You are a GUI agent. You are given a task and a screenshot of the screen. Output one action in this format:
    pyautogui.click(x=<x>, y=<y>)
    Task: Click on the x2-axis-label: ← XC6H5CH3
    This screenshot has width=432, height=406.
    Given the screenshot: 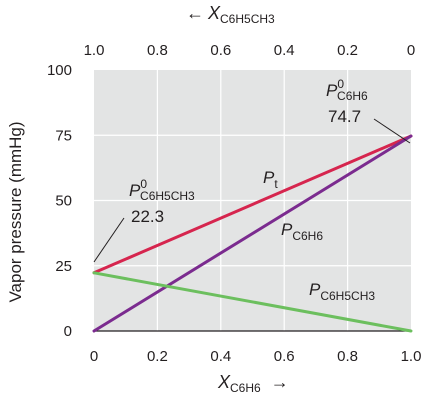 What is the action you would take?
    pyautogui.click(x=230, y=14)
    